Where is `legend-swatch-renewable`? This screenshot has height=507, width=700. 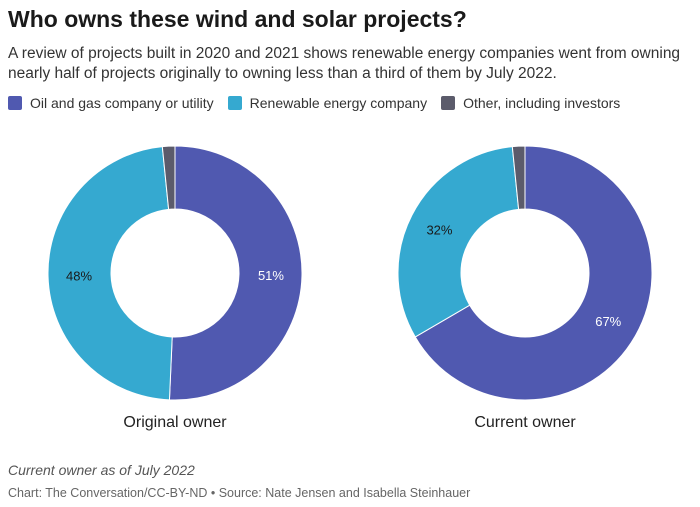
legend-swatch-renewable is located at coordinates (234, 103).